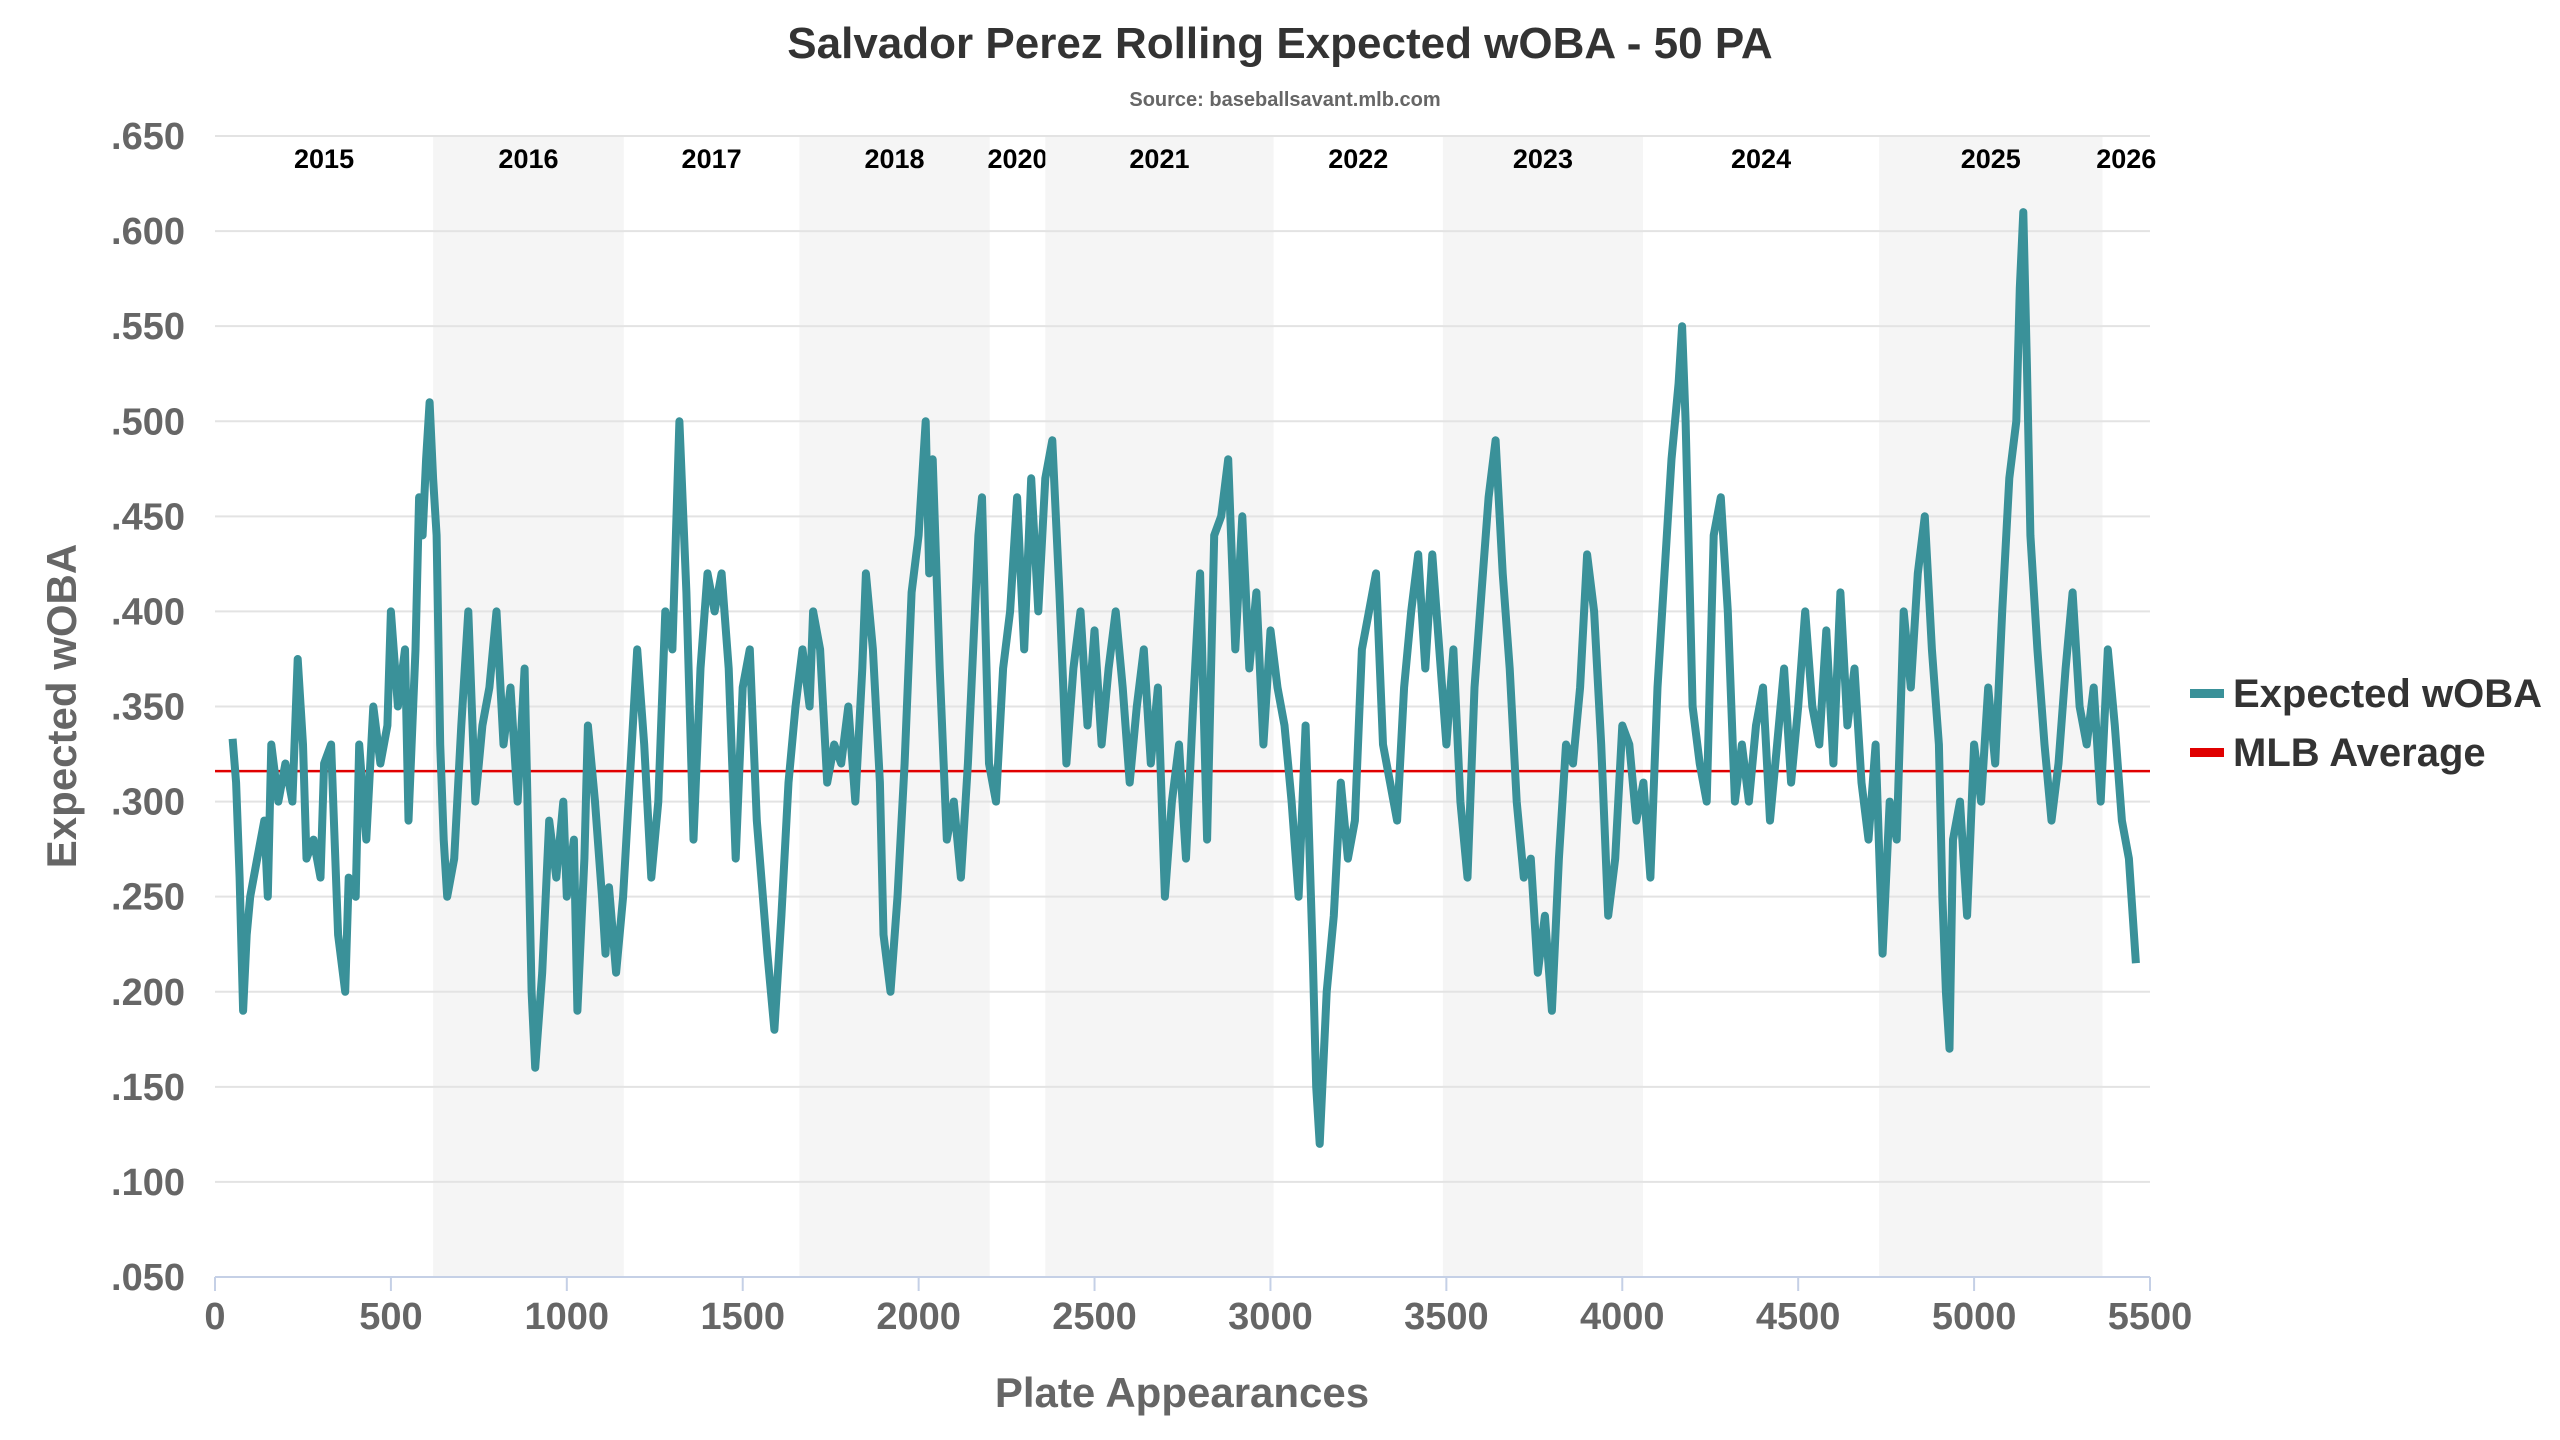  I want to click on season-label-2023: 2023, so click(1543, 159).